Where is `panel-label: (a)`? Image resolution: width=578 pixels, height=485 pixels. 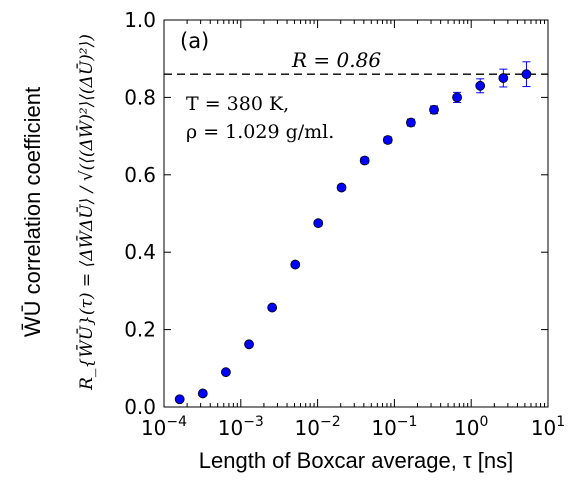 panel-label: (a) is located at coordinates (194, 41).